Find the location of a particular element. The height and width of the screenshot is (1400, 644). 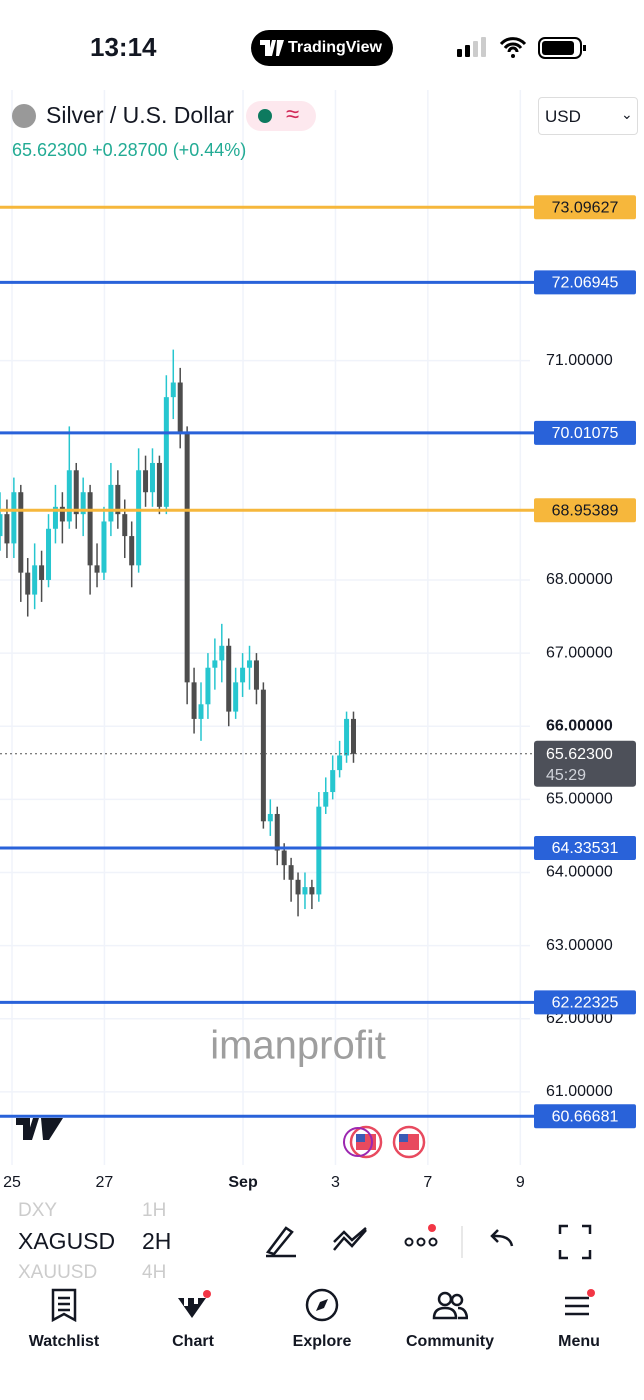

level-label: 64.33531 is located at coordinates (585, 848).